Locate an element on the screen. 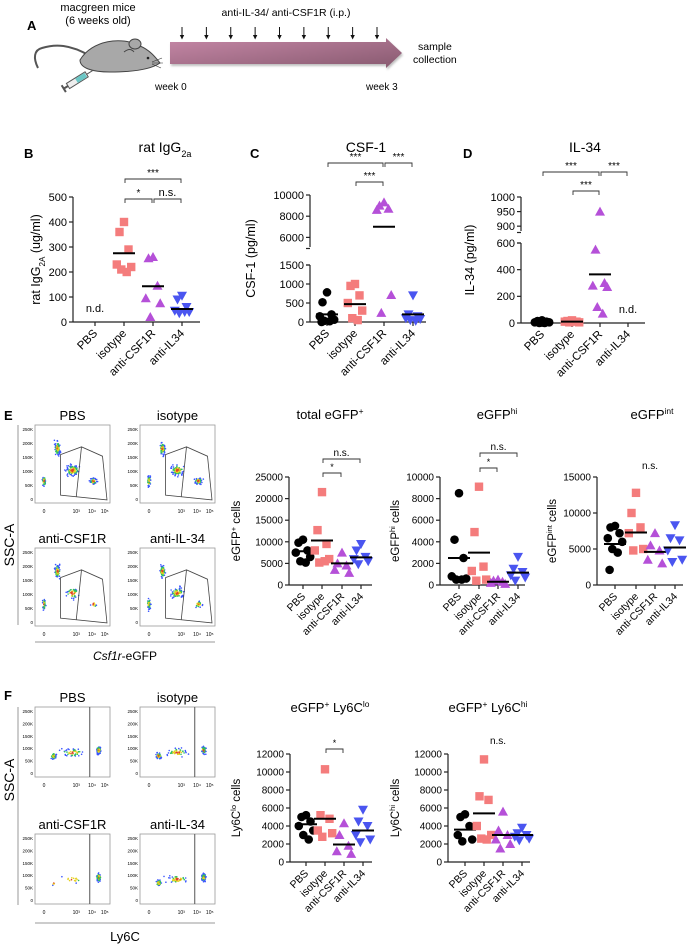  text-part-sup: int is located at coordinates (549, 528).